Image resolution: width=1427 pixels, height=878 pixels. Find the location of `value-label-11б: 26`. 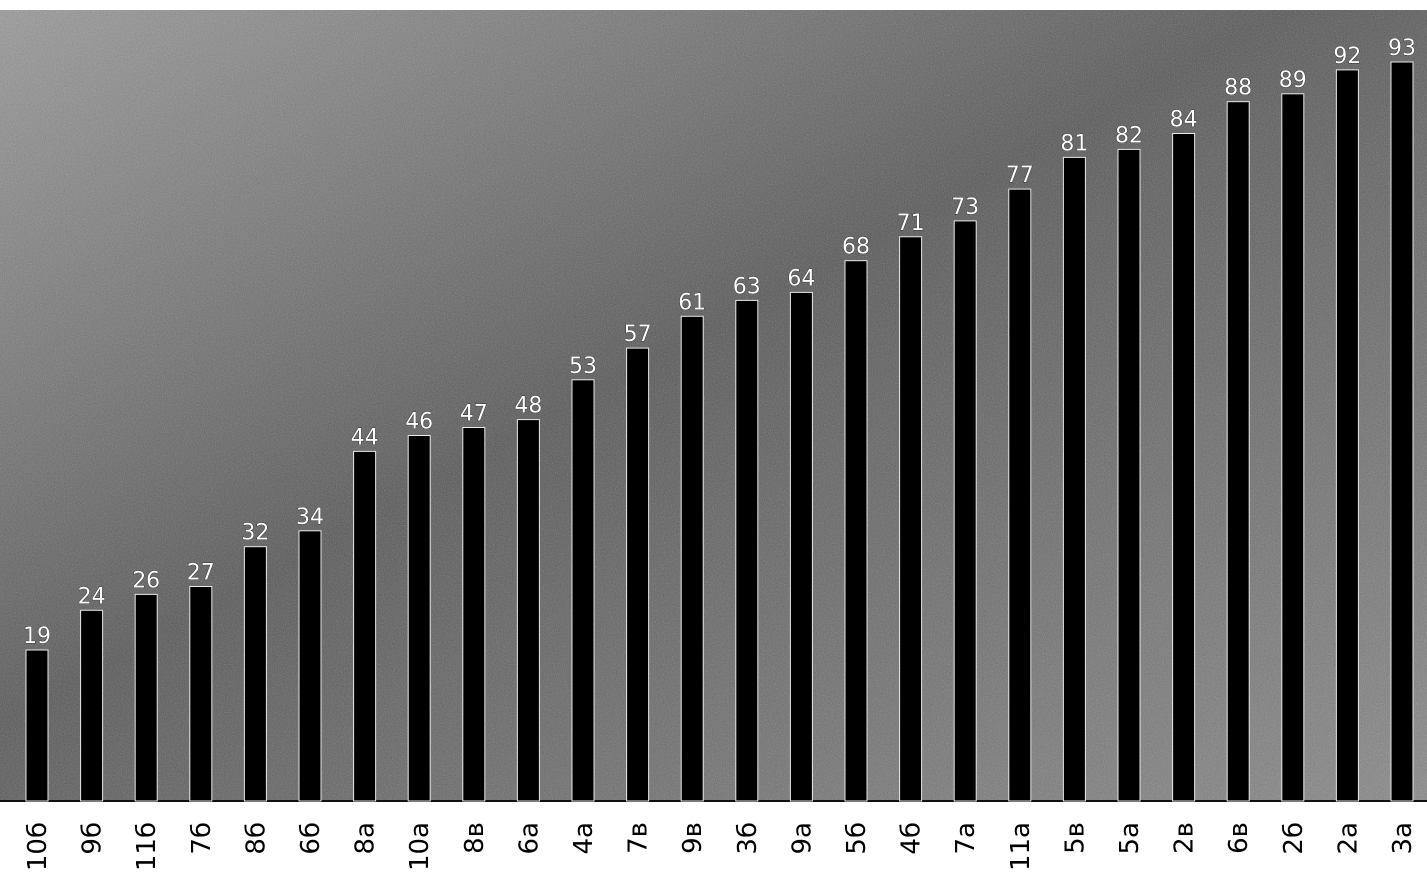

value-label-11б: 26 is located at coordinates (146, 580).